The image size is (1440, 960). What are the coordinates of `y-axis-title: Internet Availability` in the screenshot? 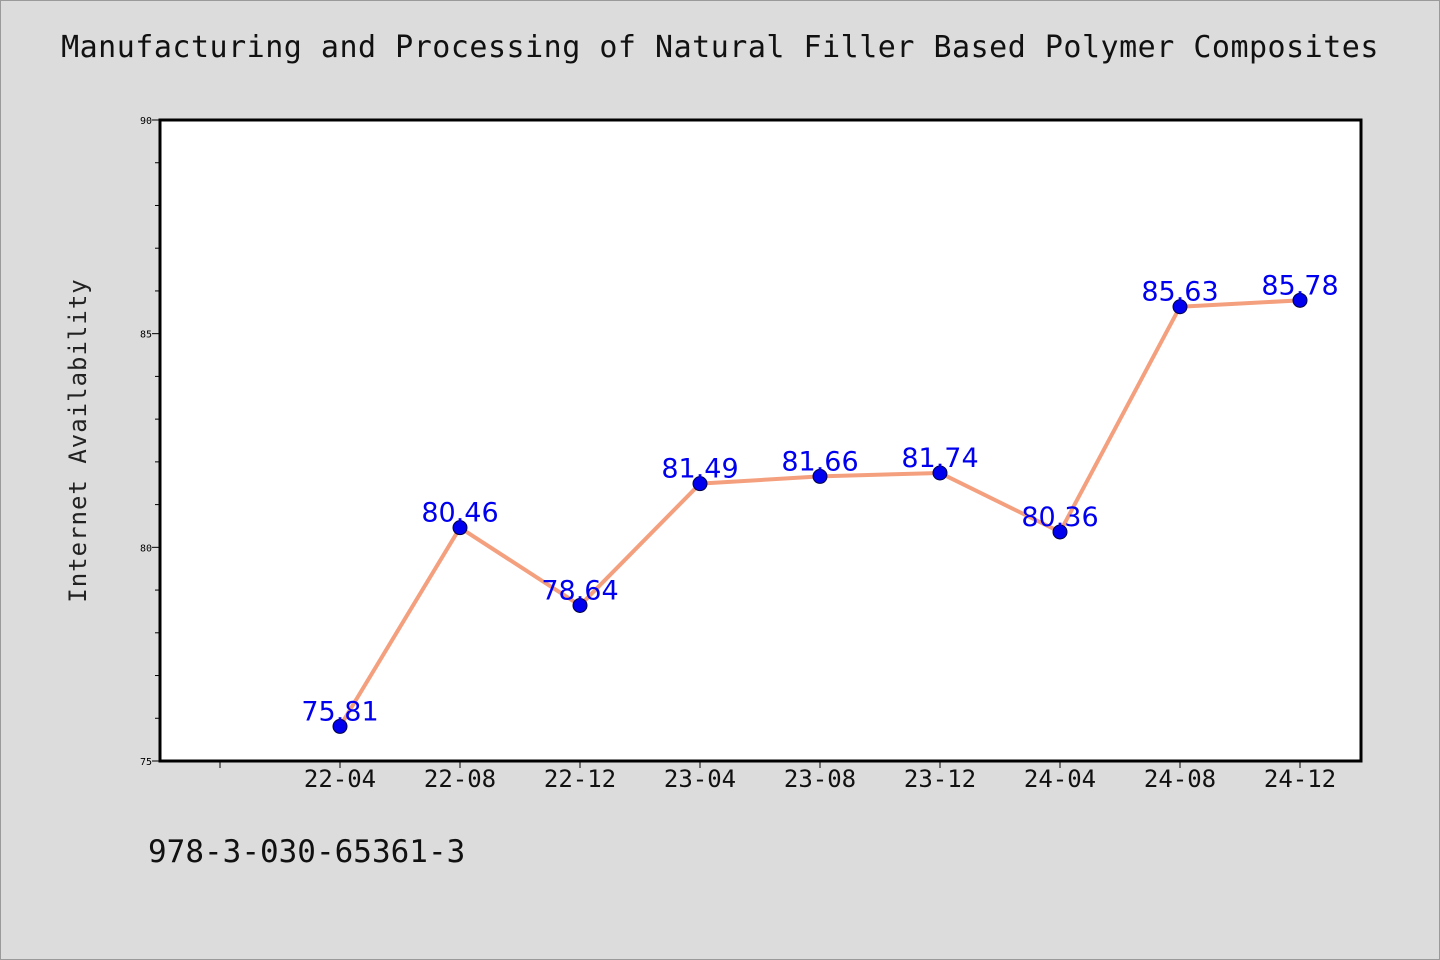 It's located at (78, 440).